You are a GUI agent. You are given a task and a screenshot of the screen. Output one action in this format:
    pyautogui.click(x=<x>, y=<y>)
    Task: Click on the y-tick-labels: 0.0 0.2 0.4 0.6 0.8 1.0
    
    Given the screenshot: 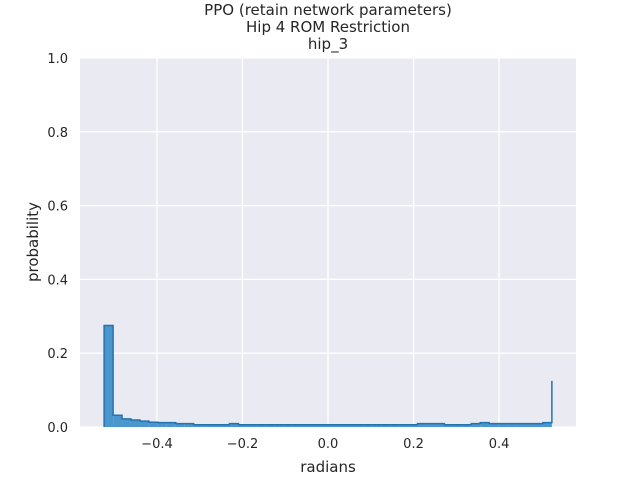 What is the action you would take?
    pyautogui.click(x=57, y=244)
    